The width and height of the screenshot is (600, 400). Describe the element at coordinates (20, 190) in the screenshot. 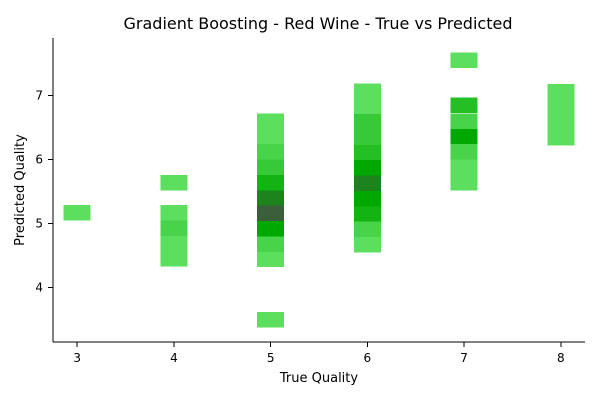

I see `y-axis-label: Predicted Quality` at that location.